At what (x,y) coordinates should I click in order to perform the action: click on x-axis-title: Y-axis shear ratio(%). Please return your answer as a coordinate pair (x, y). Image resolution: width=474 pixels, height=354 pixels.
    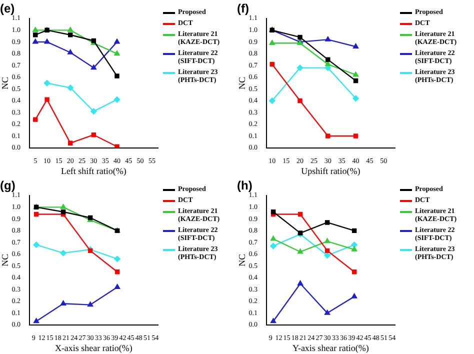
    Looking at the image, I should click on (330, 347).